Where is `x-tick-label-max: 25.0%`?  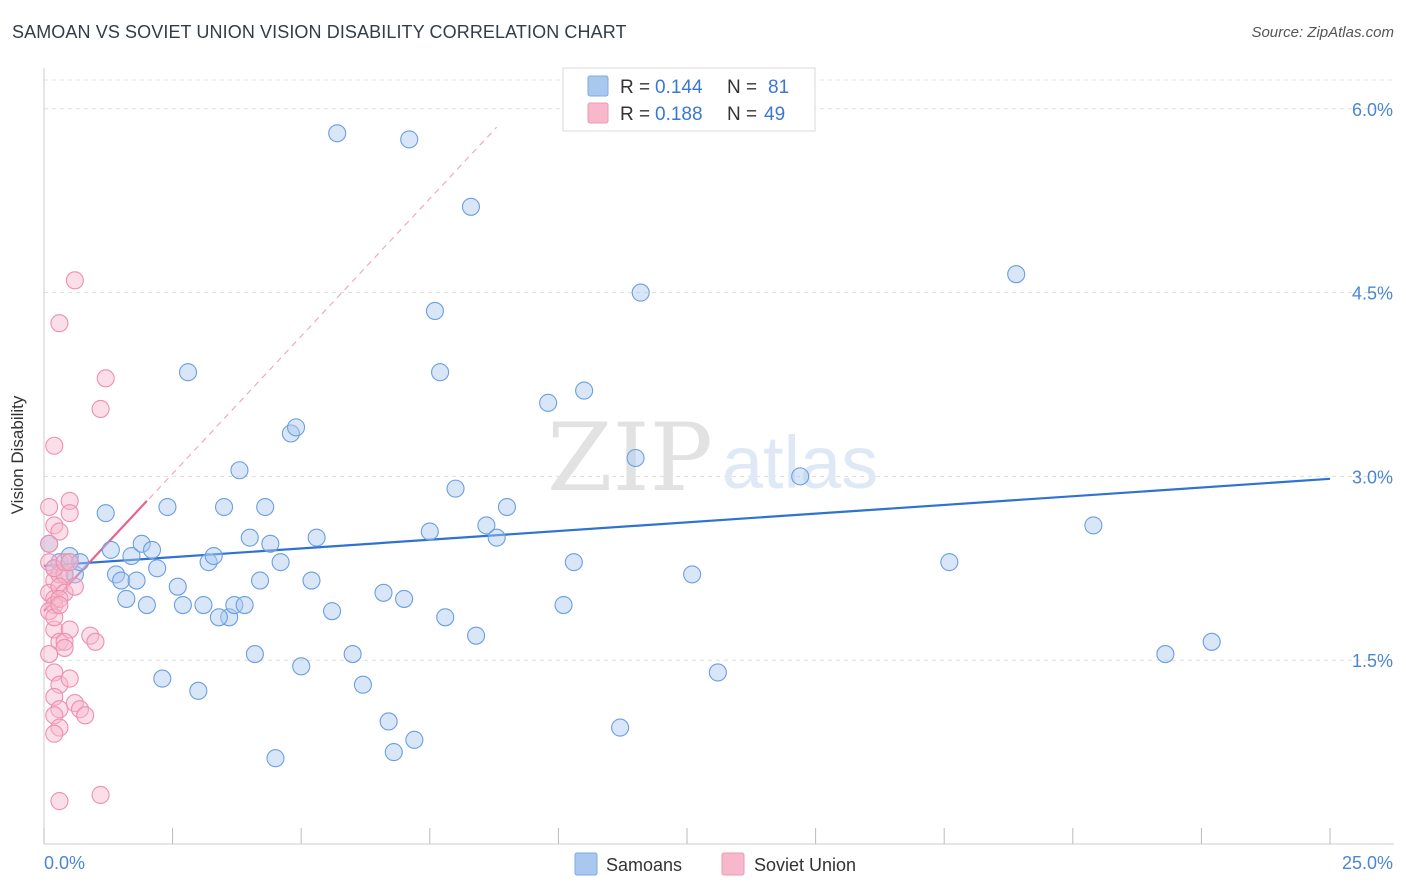 x-tick-label-max: 25.0% is located at coordinates (1367, 863).